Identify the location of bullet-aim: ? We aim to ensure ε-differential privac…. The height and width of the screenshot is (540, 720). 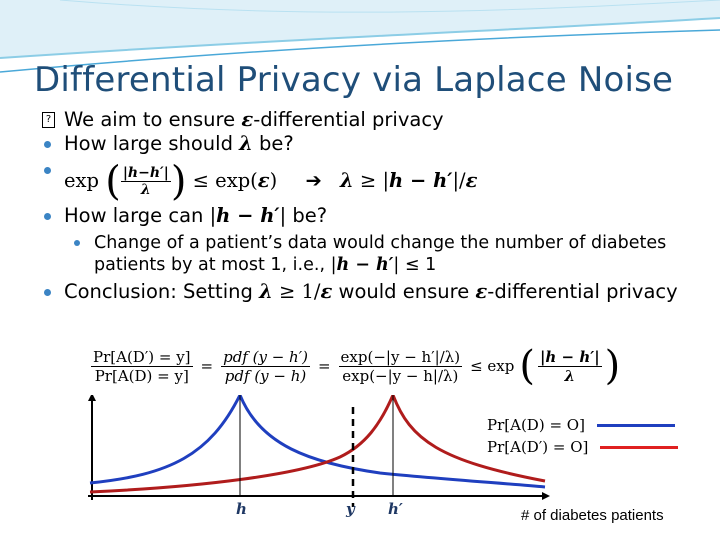
(373, 120).